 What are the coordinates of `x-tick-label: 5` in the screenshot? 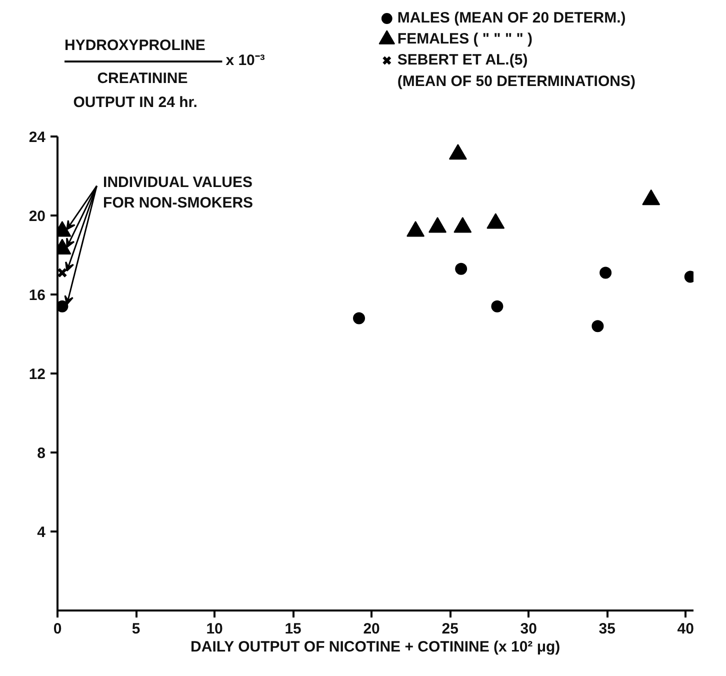 It's located at (136, 629).